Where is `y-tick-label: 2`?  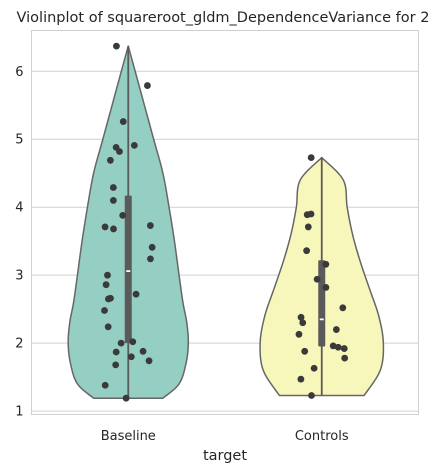 y-tick-label: 2 is located at coordinates (19, 344).